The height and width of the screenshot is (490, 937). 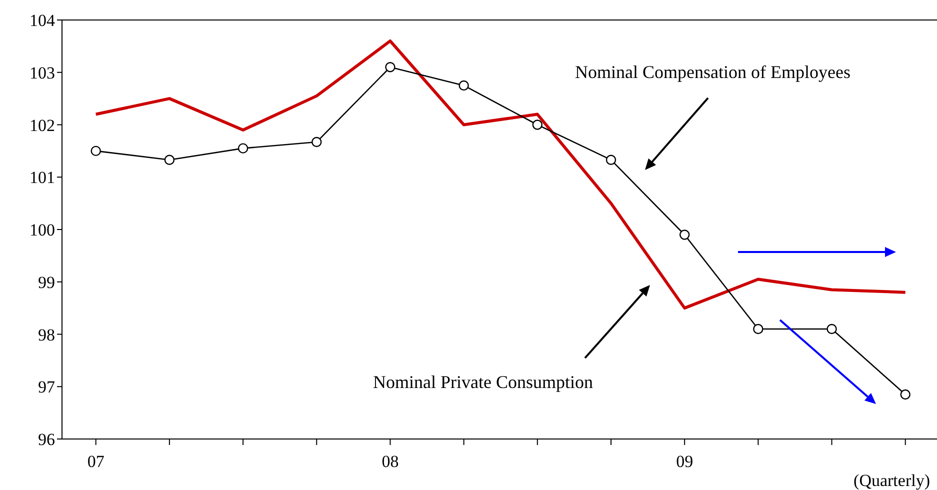 What do you see at coordinates (712, 72) in the screenshot?
I see `text: Nominal Compensation of Employees` at bounding box center [712, 72].